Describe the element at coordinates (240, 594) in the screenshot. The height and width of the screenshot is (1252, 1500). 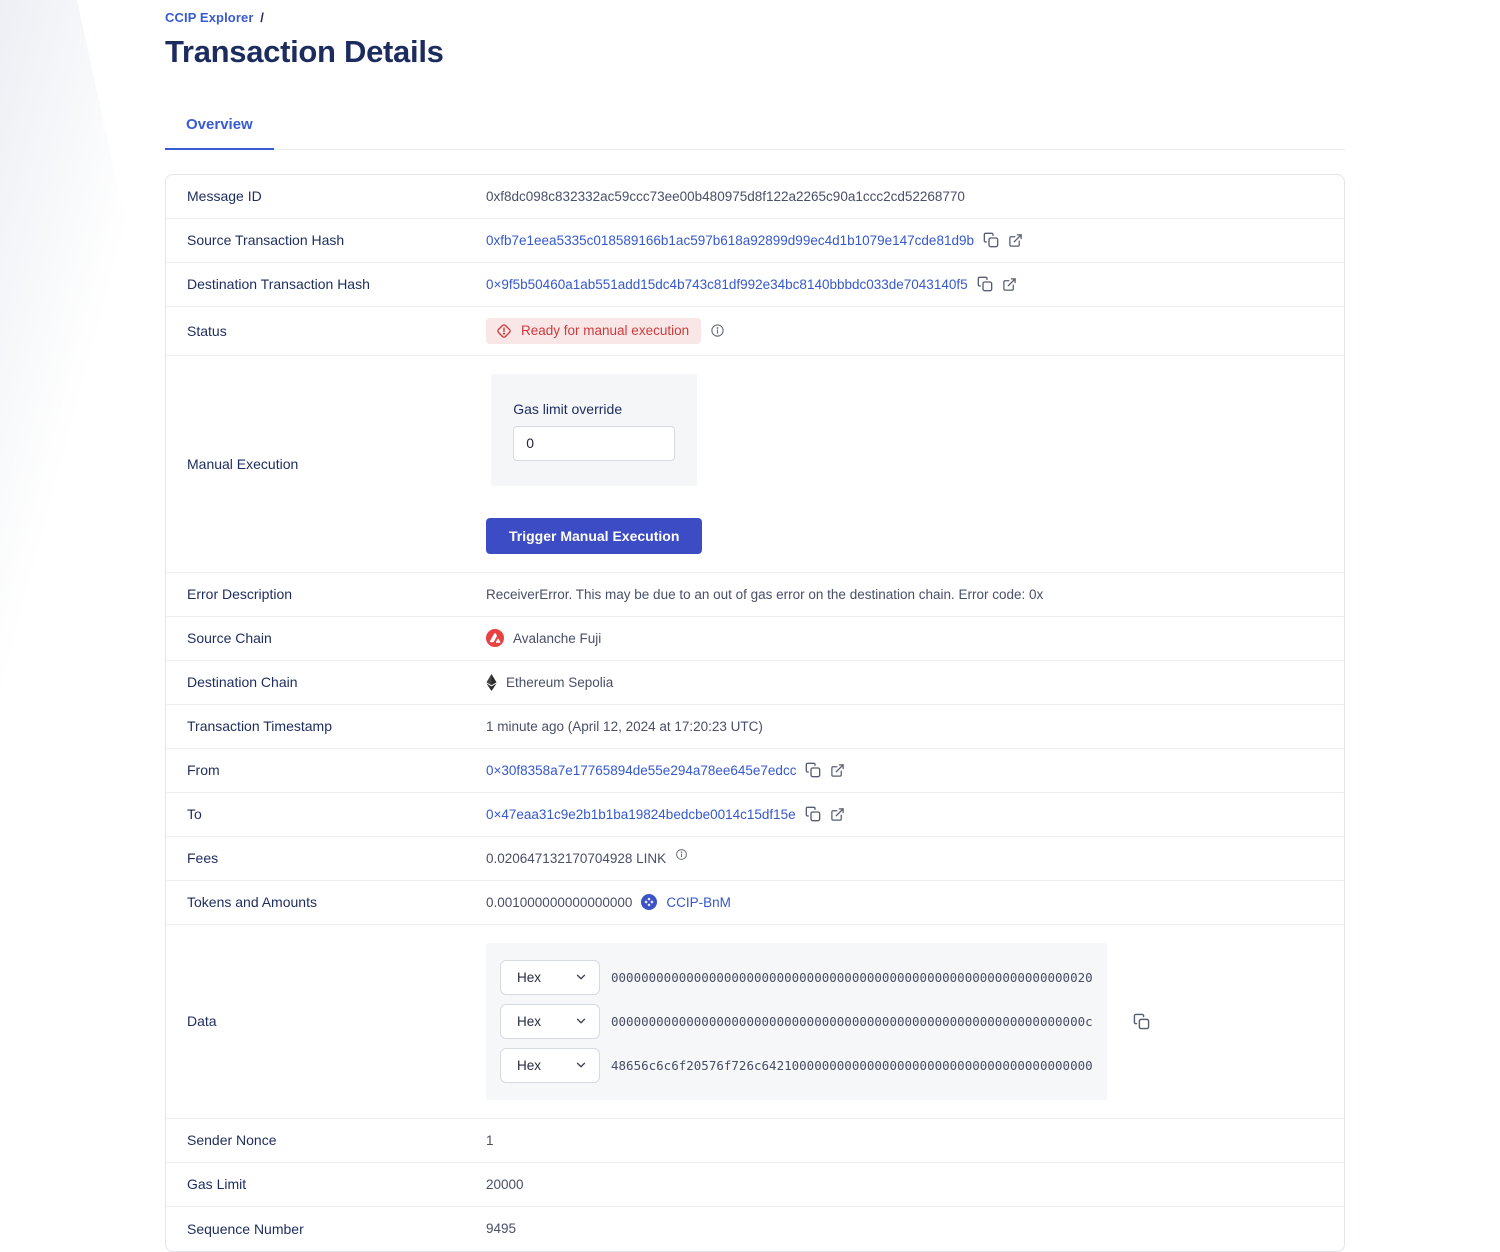
I see `error-description-label: Error Description` at that location.